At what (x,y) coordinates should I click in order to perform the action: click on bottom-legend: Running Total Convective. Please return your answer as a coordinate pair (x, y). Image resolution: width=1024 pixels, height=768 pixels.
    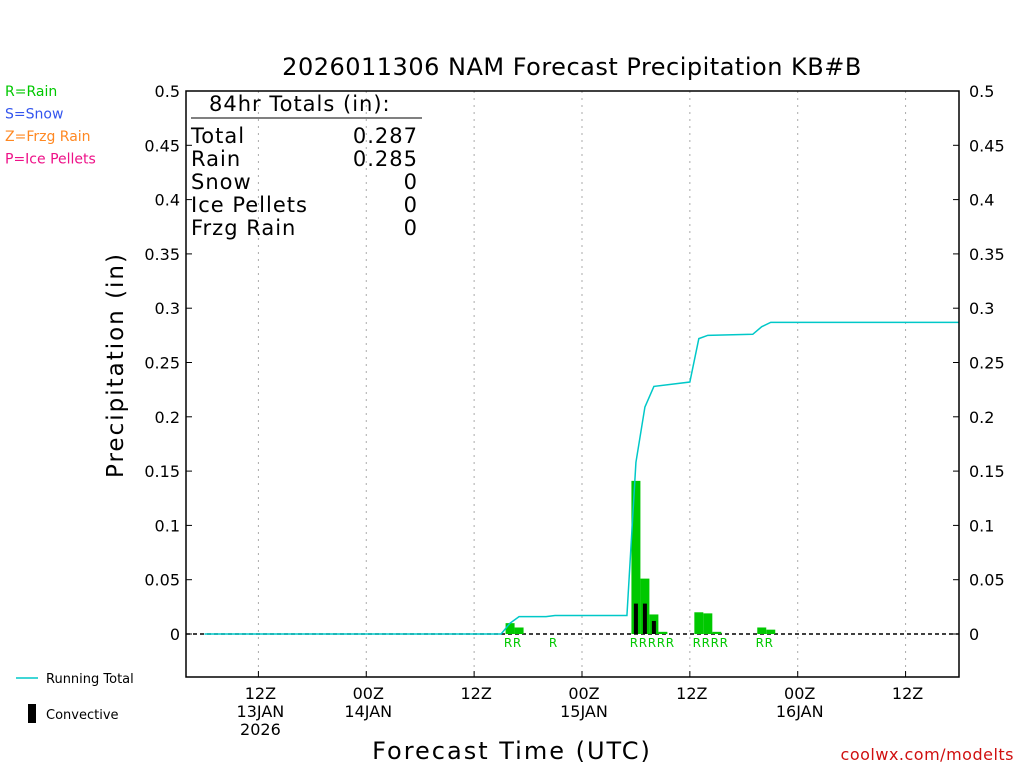
    Looking at the image, I should click on (75, 697).